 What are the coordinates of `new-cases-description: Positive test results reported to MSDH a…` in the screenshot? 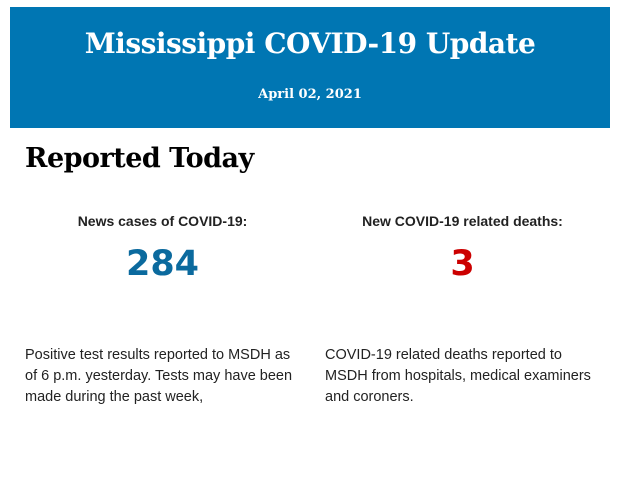 It's located at (159, 376).